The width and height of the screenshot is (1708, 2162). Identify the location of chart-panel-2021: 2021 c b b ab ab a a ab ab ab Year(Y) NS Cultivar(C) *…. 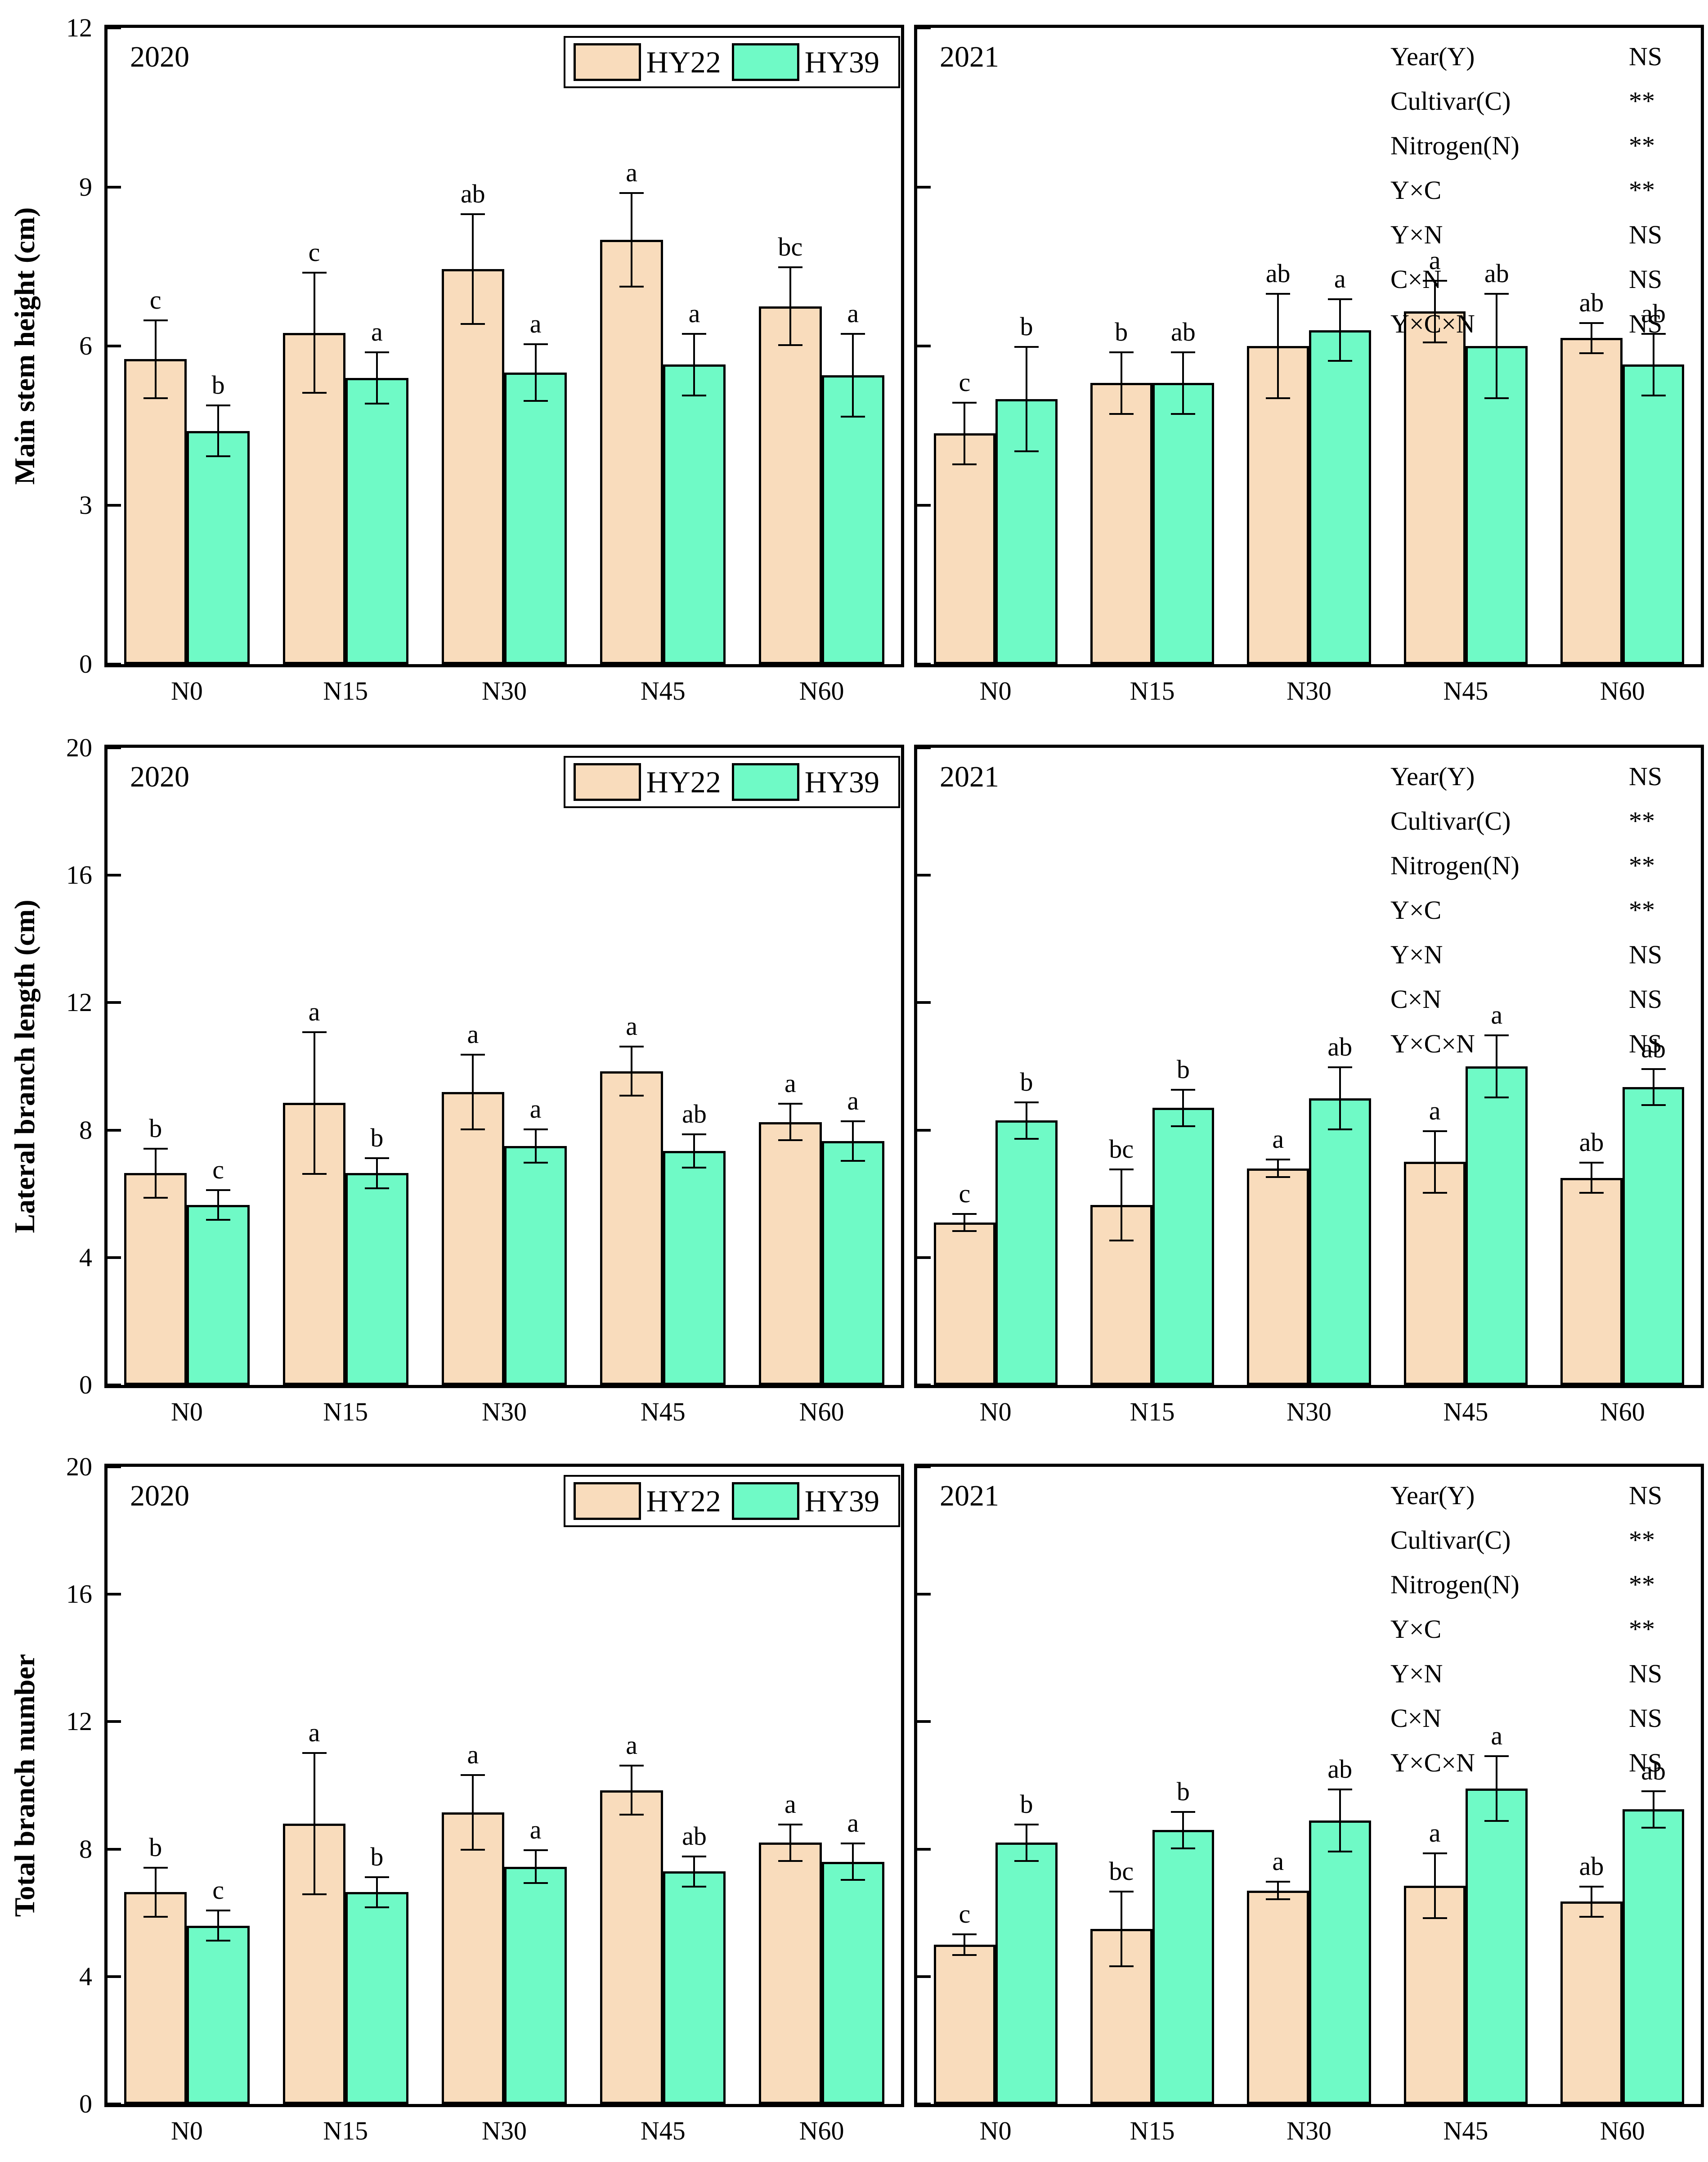
(1309, 346).